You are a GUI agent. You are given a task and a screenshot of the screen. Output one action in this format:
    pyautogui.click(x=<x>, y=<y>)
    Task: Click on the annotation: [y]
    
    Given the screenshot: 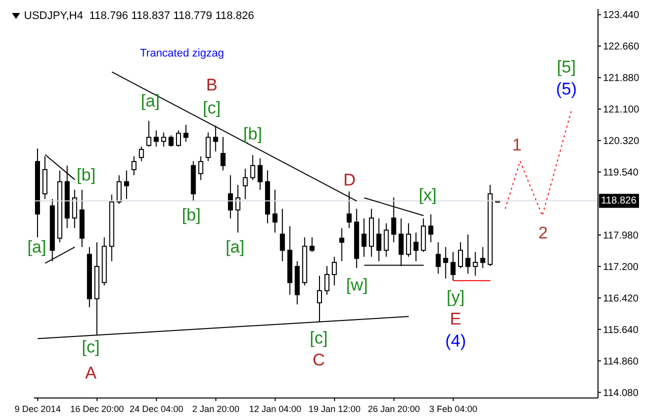 What is the action you would take?
    pyautogui.click(x=455, y=296)
    